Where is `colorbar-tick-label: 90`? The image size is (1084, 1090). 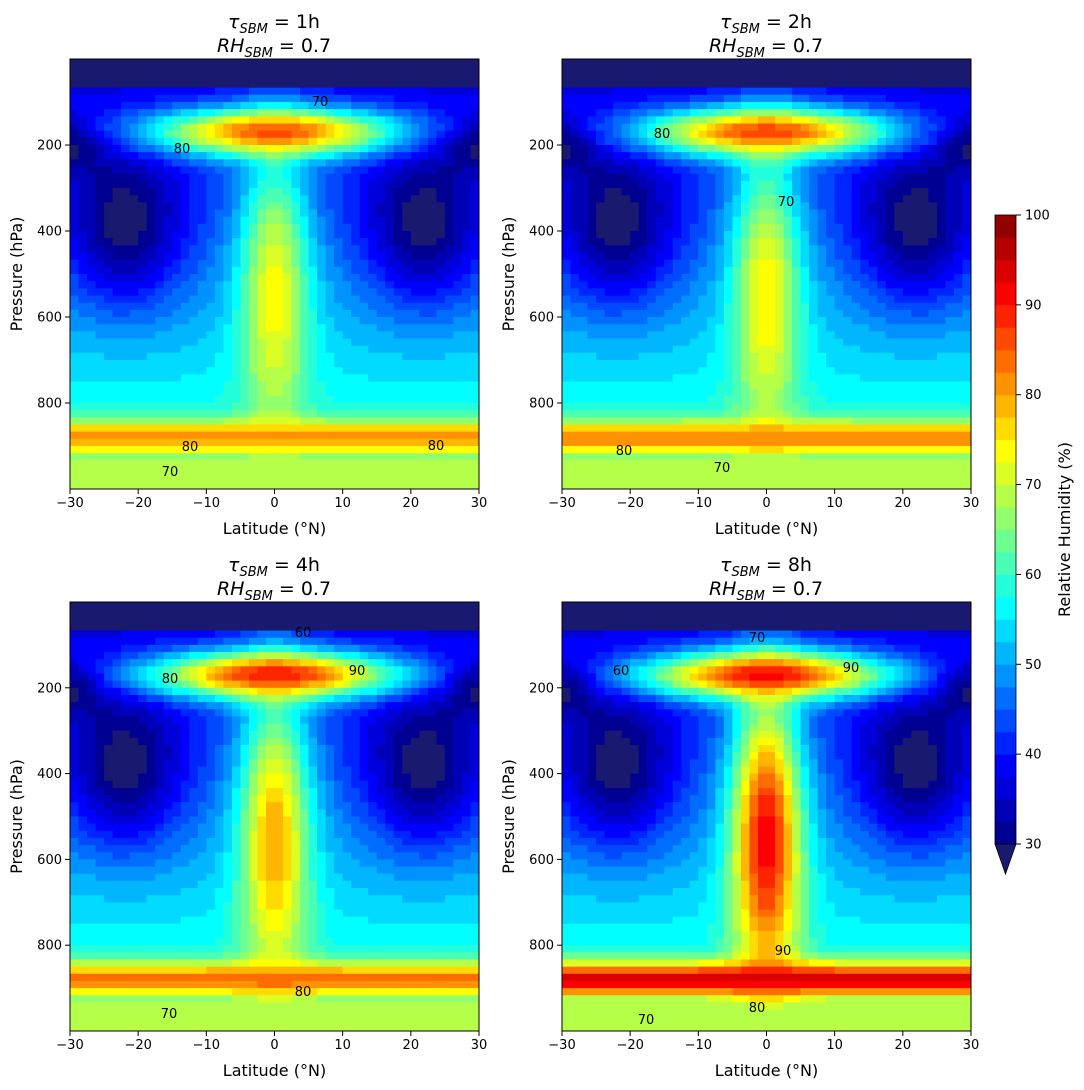 colorbar-tick-label: 90 is located at coordinates (1033, 305).